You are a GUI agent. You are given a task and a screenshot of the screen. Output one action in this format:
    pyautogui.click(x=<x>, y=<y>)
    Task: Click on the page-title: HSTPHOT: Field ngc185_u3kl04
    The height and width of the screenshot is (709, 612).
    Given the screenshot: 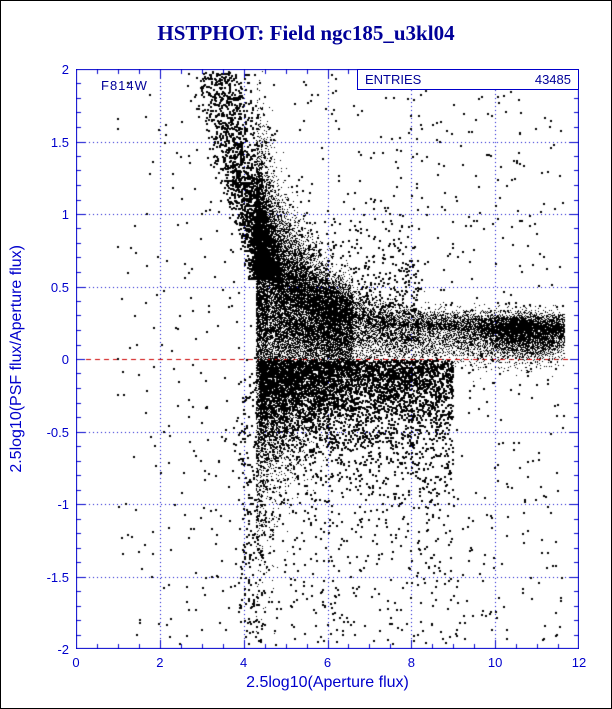 What is the action you would take?
    pyautogui.click(x=306, y=33)
    